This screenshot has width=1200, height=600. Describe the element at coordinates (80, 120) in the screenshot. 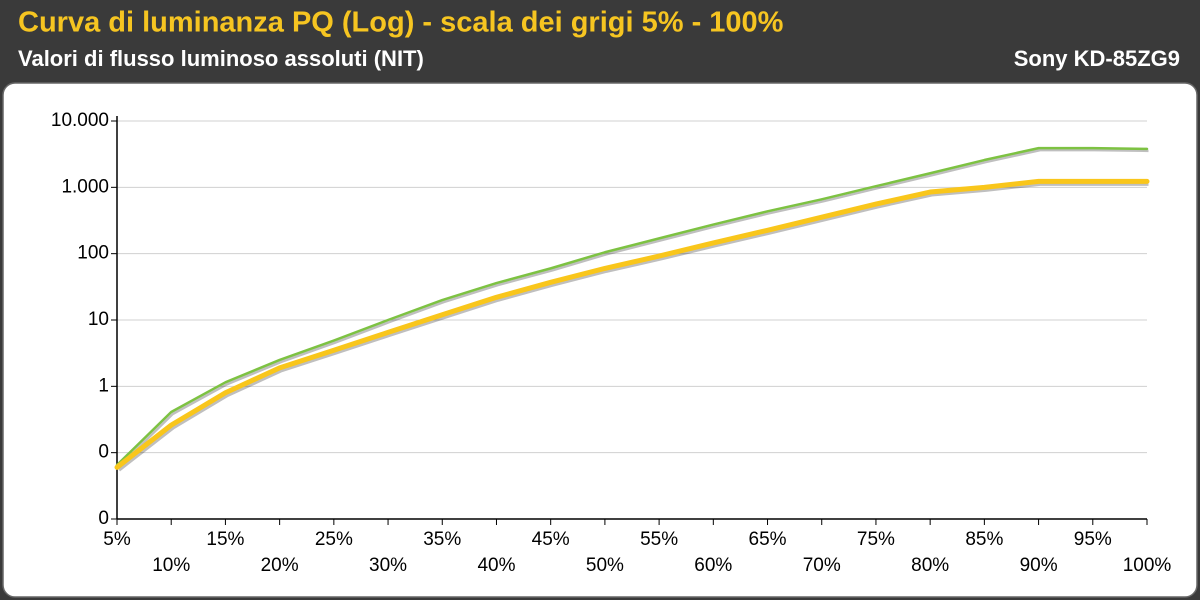

I see `y-tick-label: 10.000` at that location.